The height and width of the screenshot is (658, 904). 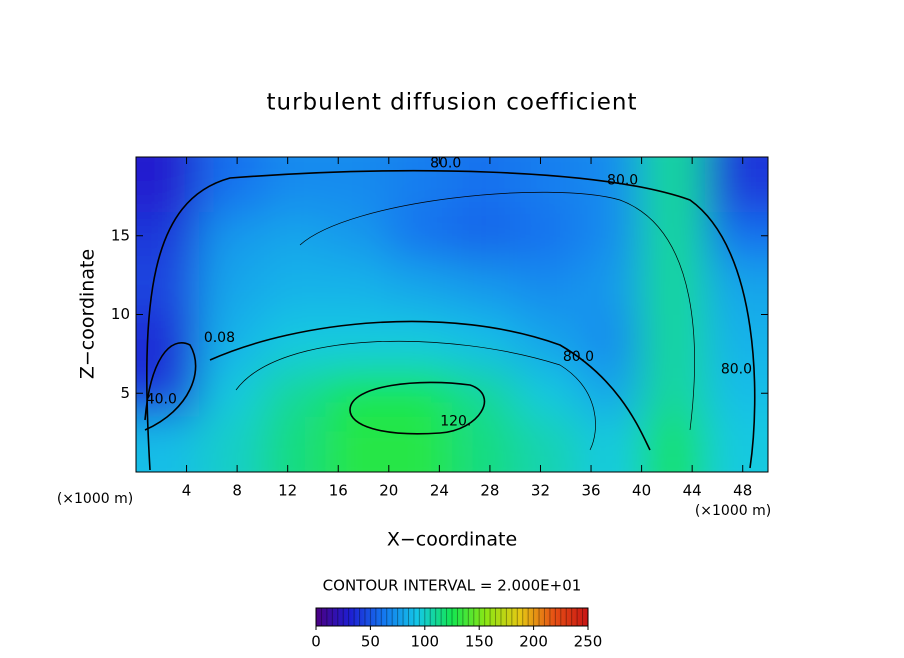 What do you see at coordinates (237, 491) in the screenshot?
I see `x-tick-label: 8` at bounding box center [237, 491].